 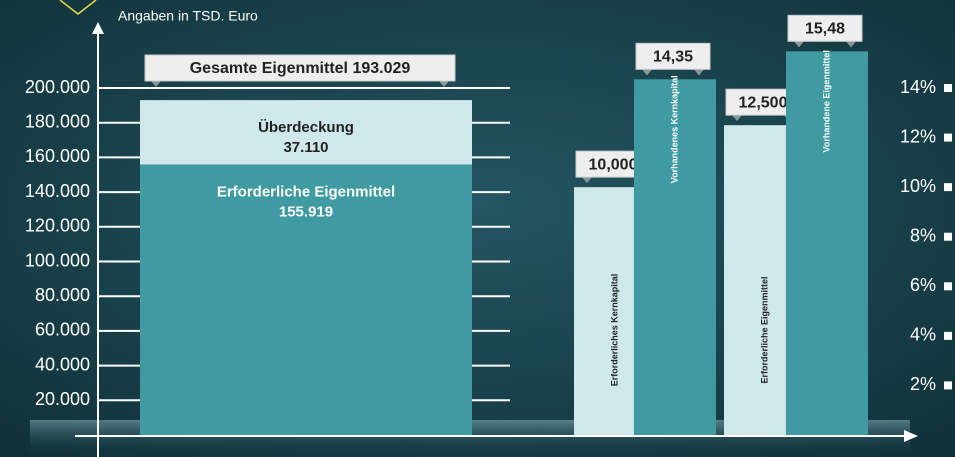 What do you see at coordinates (306, 191) in the screenshot?
I see `segment-name: Erforderliche Eigenmittel` at bounding box center [306, 191].